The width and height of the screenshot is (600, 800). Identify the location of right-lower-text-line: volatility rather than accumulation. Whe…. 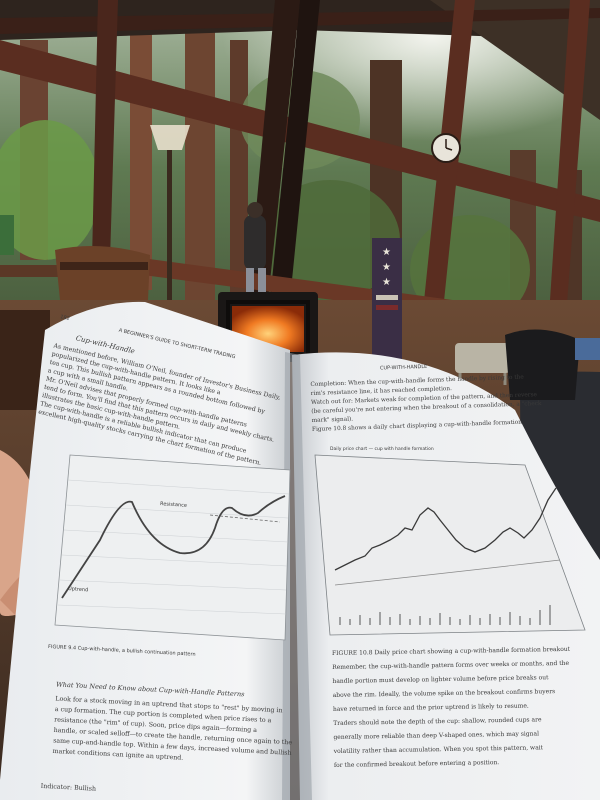
(438, 749).